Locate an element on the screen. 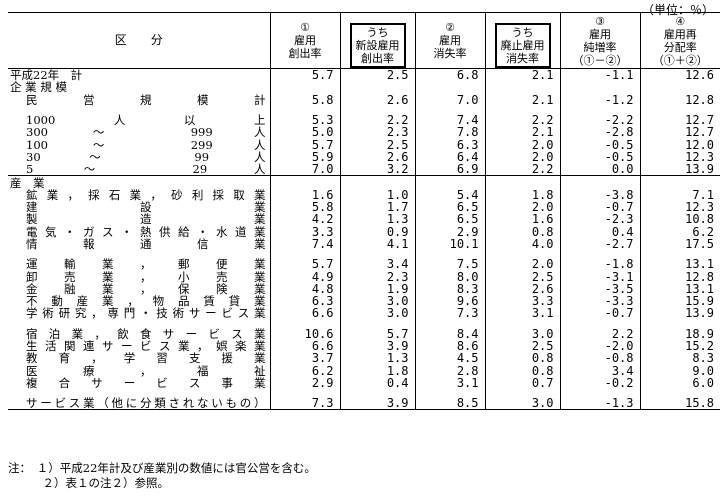 This screenshot has height=501, width=728. row-label is located at coordinates (139, 324).